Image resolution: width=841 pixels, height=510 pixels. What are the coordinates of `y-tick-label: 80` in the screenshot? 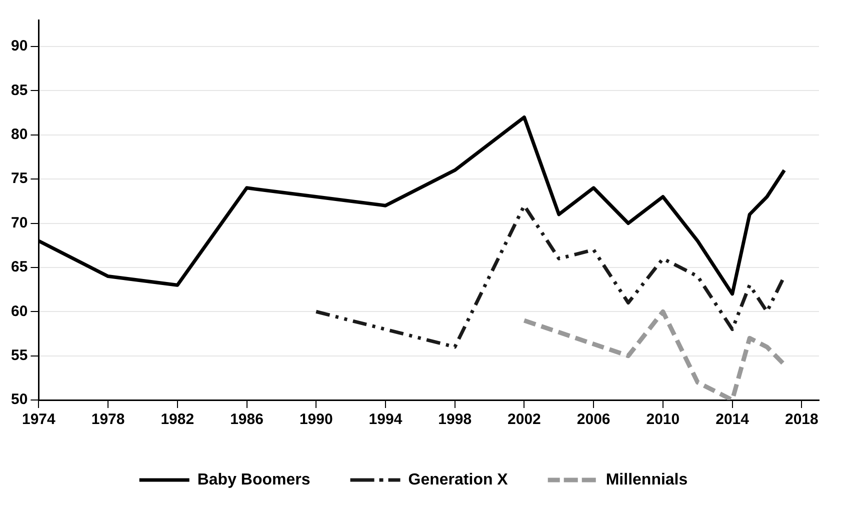 It's located at (19, 135).